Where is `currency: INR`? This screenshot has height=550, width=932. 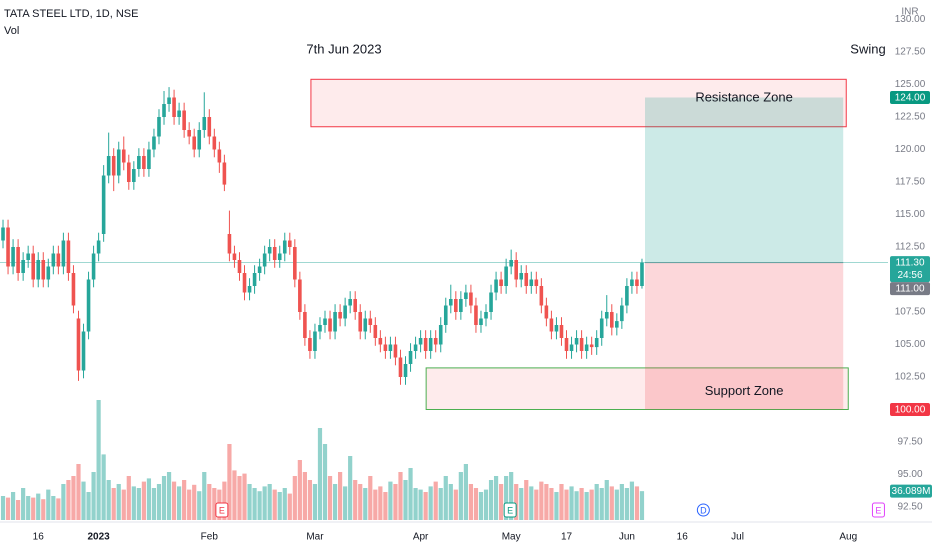
currency: INR is located at coordinates (909, 12).